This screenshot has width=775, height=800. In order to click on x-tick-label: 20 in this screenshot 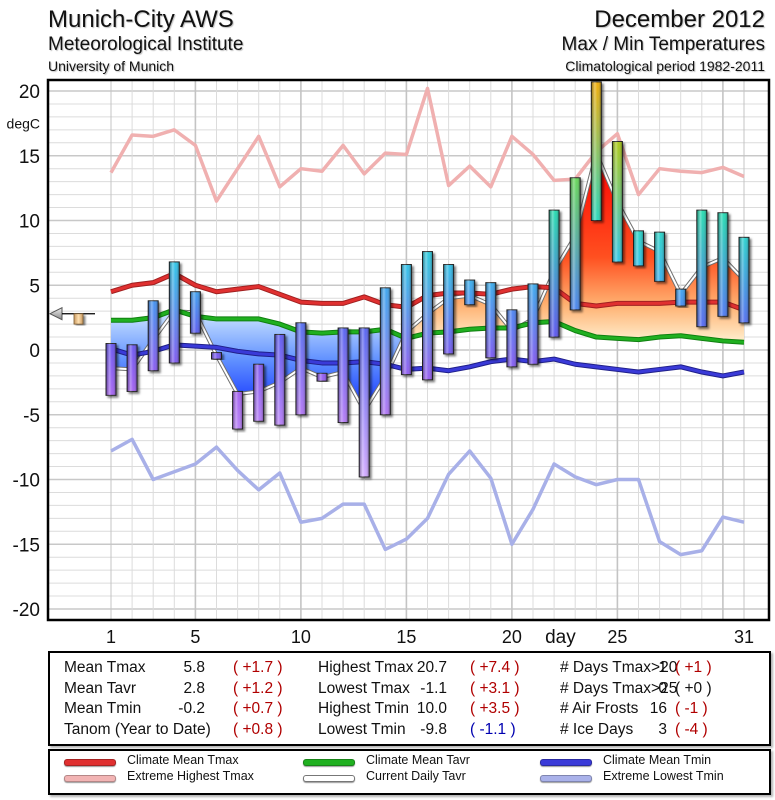, I will do `click(512, 637)`.